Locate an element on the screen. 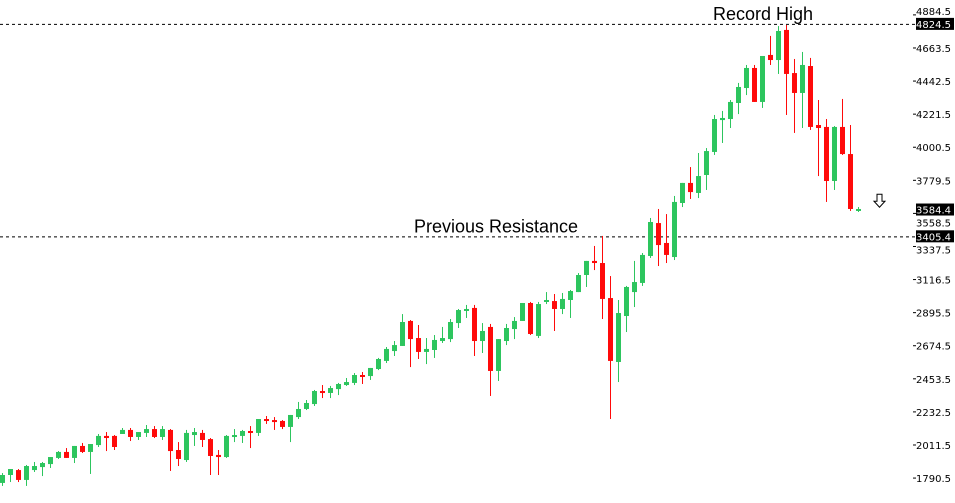  y-tick-label: 4442.5 is located at coordinates (933, 82).